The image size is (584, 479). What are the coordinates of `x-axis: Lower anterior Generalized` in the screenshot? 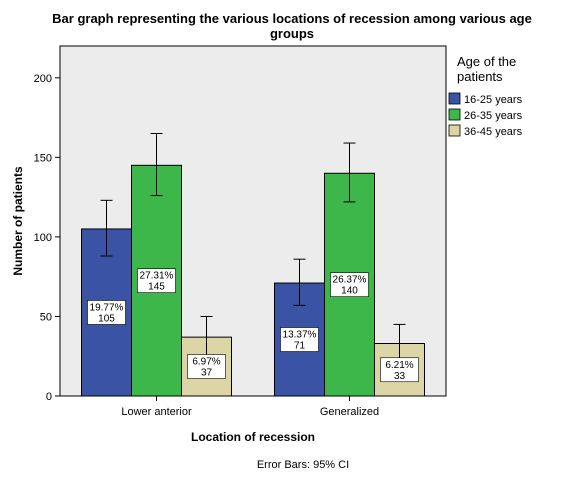 It's located at (250, 407).